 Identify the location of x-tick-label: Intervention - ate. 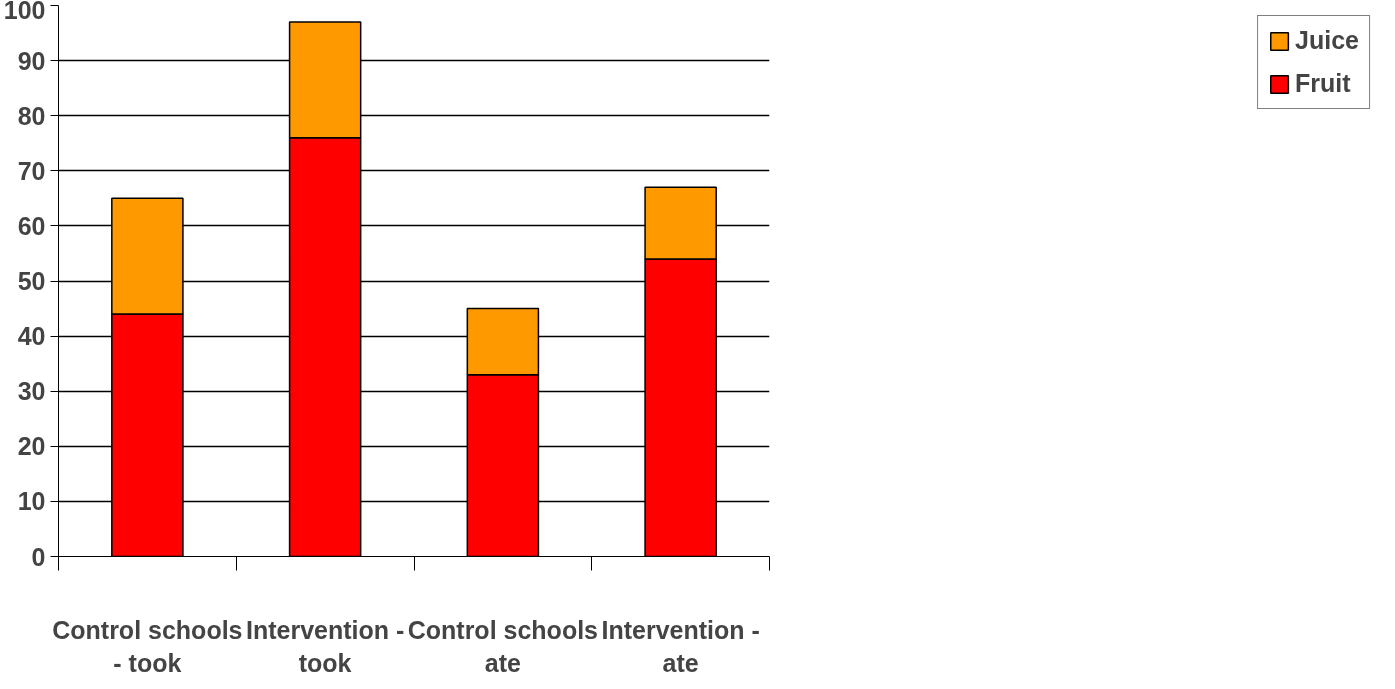
(680, 646).